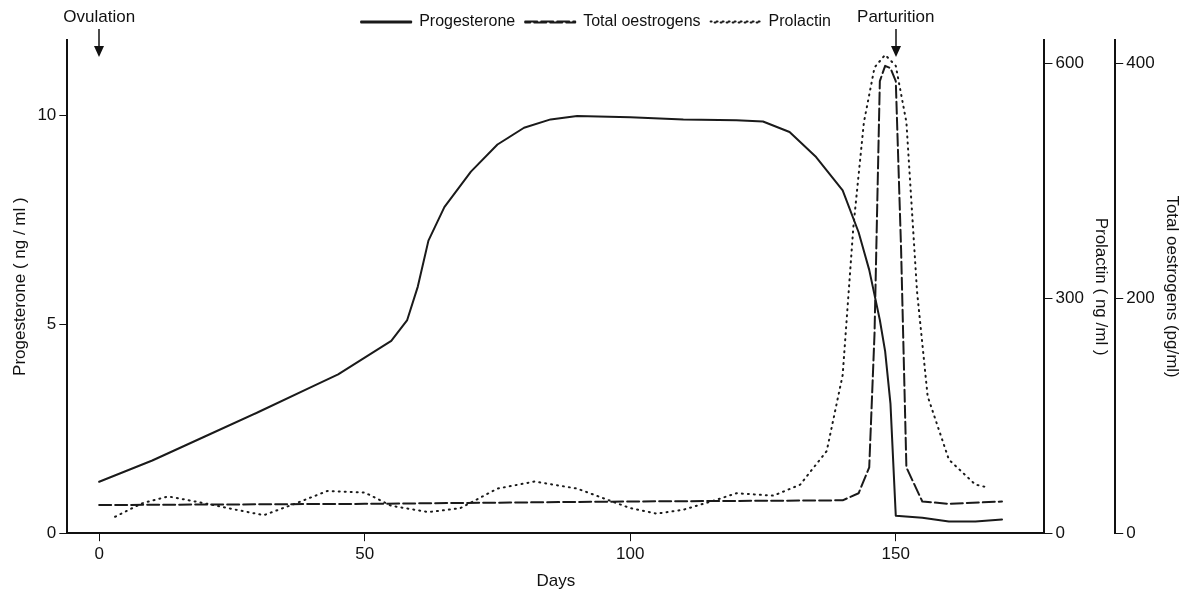 The width and height of the screenshot is (1196, 602). What do you see at coordinates (556, 581) in the screenshot?
I see `x-axis-title: Days` at bounding box center [556, 581].